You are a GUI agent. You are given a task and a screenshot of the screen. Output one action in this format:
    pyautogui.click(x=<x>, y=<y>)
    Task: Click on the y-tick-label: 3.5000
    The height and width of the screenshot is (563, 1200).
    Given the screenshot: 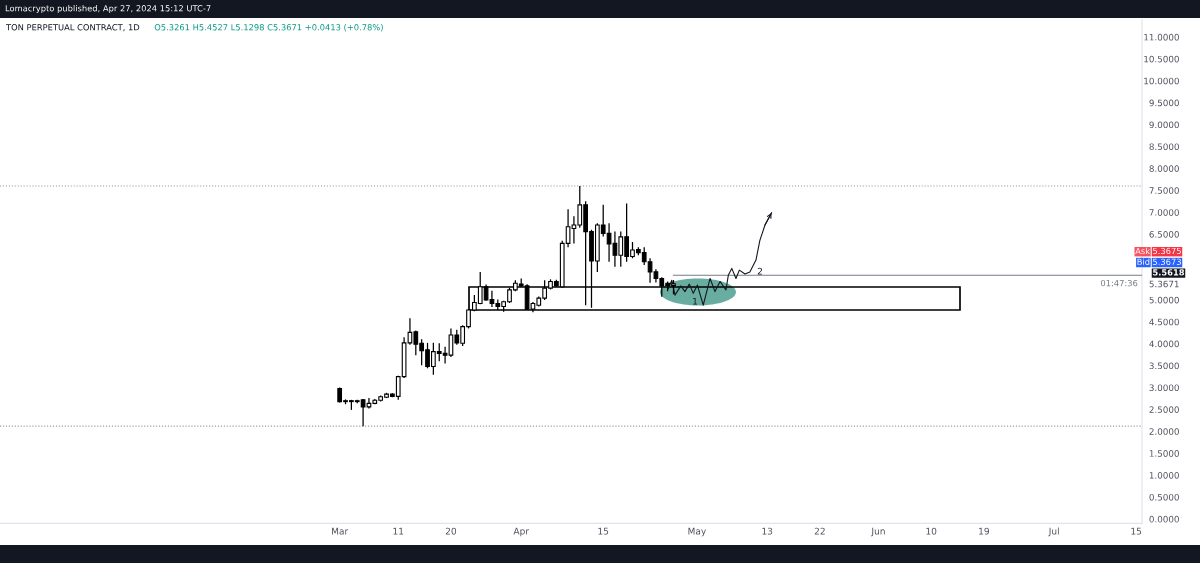 What is the action you would take?
    pyautogui.click(x=1164, y=366)
    